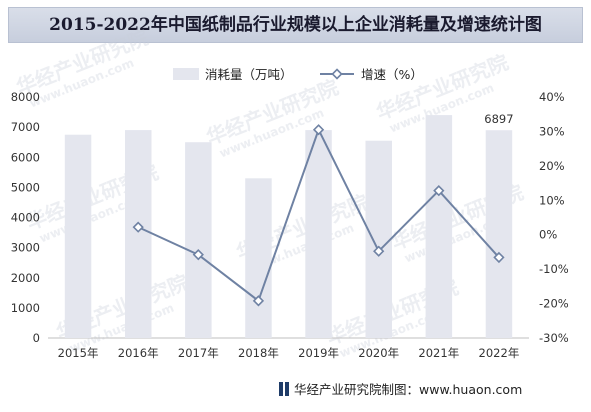 This screenshot has height=412, width=591. What do you see at coordinates (318, 130) in the screenshot?
I see `growth-point-2019年` at bounding box center [318, 130].